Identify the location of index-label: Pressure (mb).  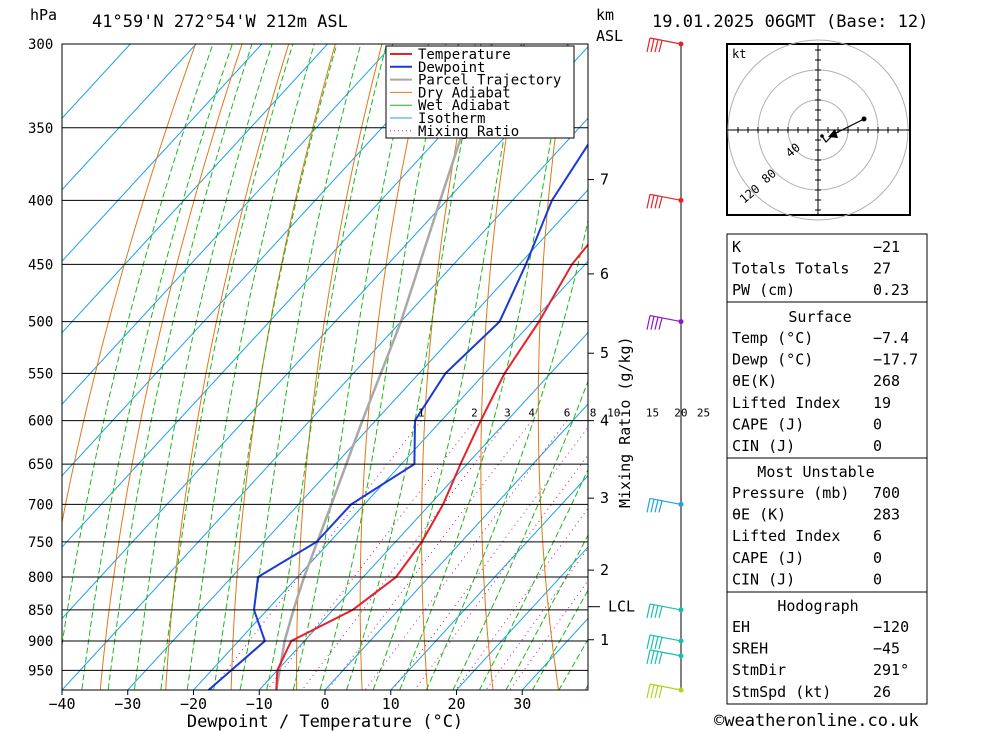
(790, 493).